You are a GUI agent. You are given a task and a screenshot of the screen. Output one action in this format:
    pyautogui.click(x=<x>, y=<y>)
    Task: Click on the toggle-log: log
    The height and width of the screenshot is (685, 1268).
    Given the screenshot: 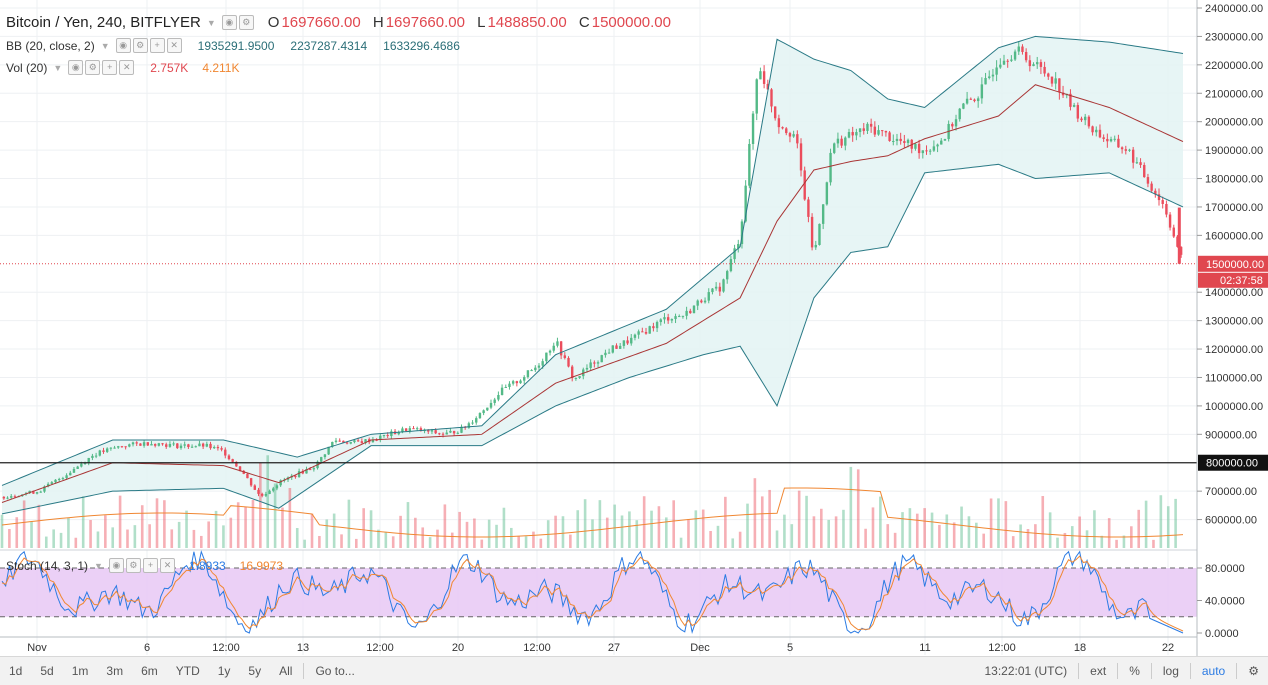 What is the action you would take?
    pyautogui.click(x=1170, y=671)
    